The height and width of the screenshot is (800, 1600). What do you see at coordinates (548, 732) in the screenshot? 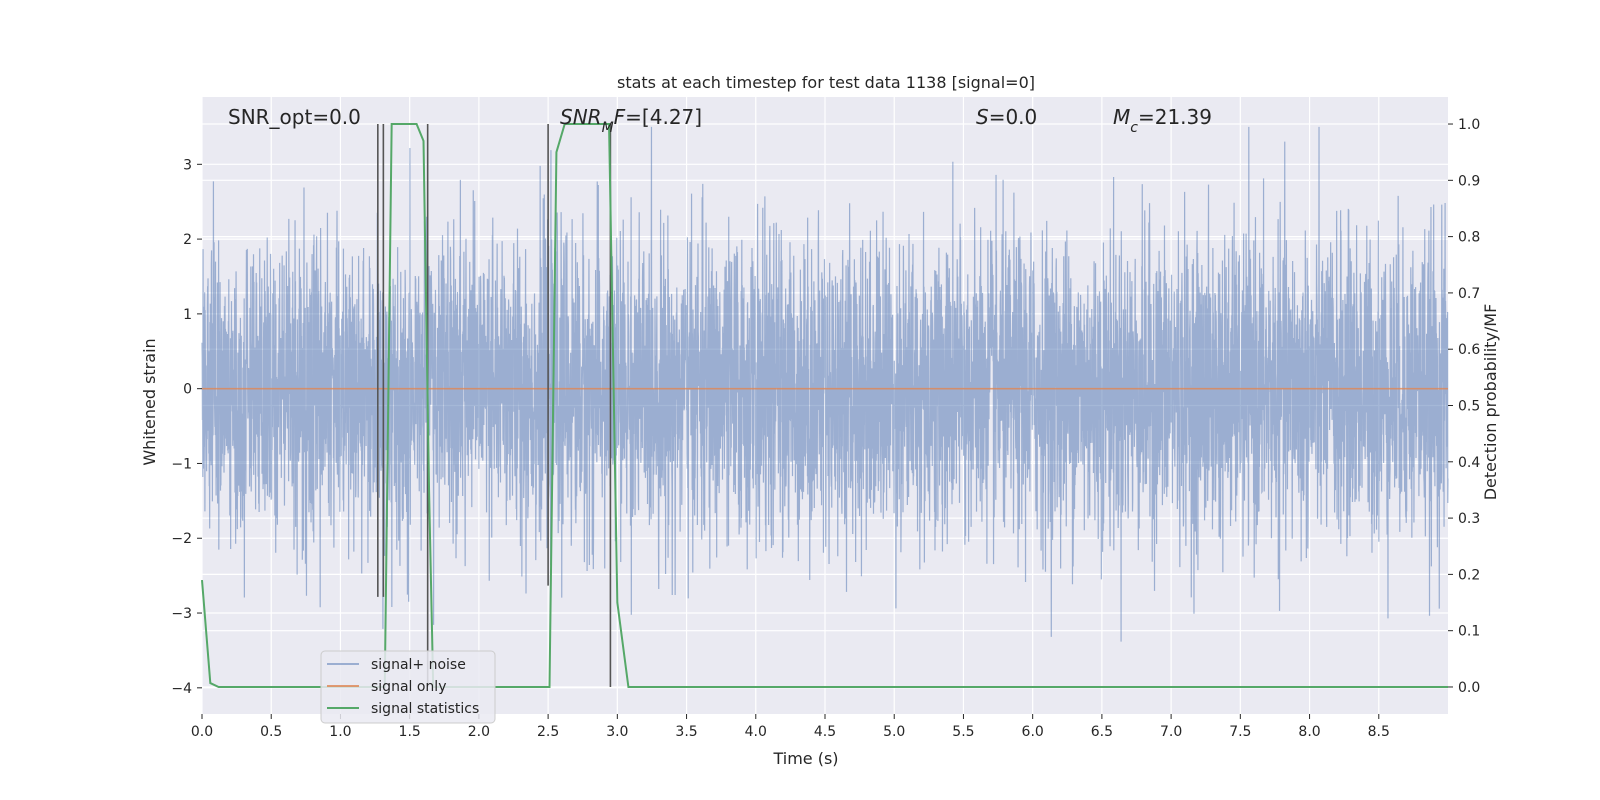
I see `x-tick-label: 2.5` at bounding box center [548, 732].